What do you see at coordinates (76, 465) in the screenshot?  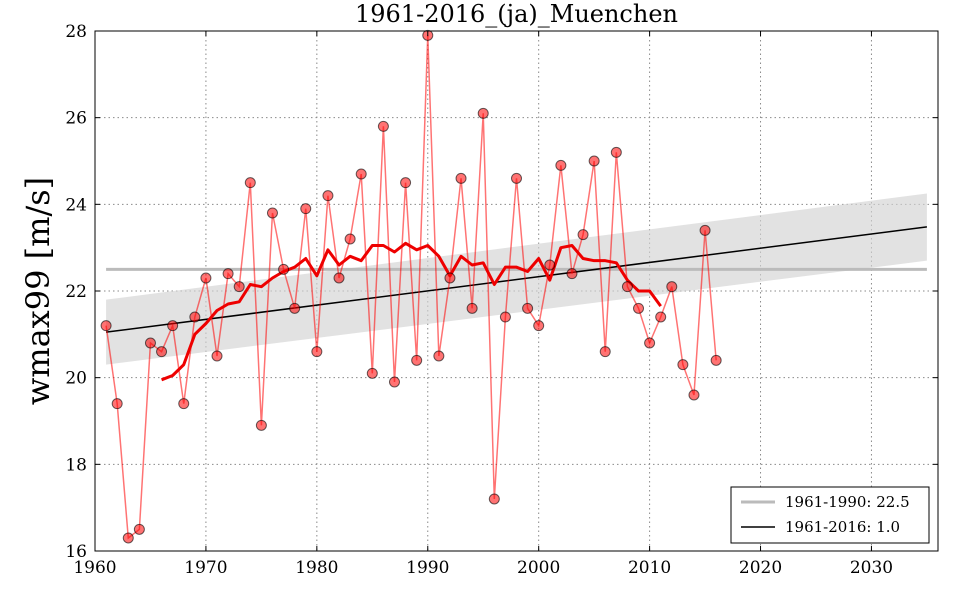 I see `y-tick-label: 18` at bounding box center [76, 465].